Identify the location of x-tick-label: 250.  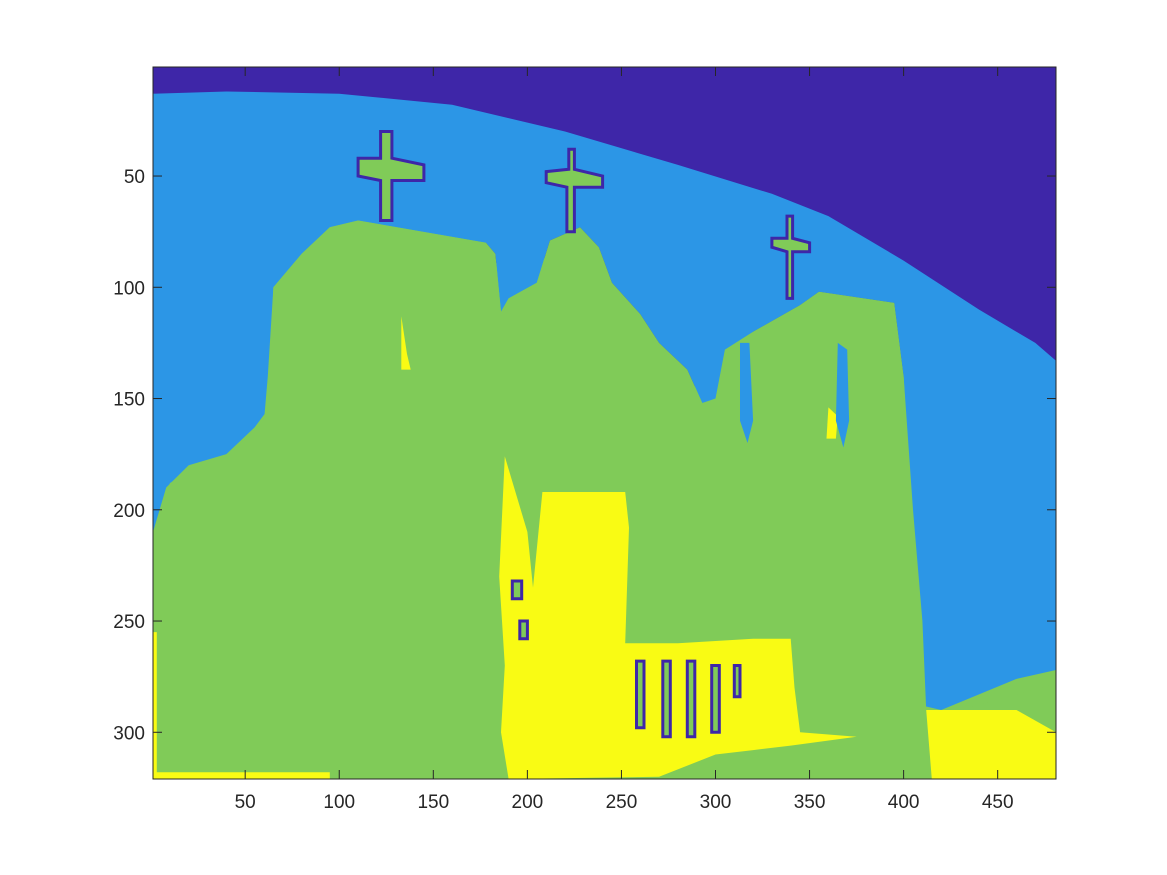
(622, 802).